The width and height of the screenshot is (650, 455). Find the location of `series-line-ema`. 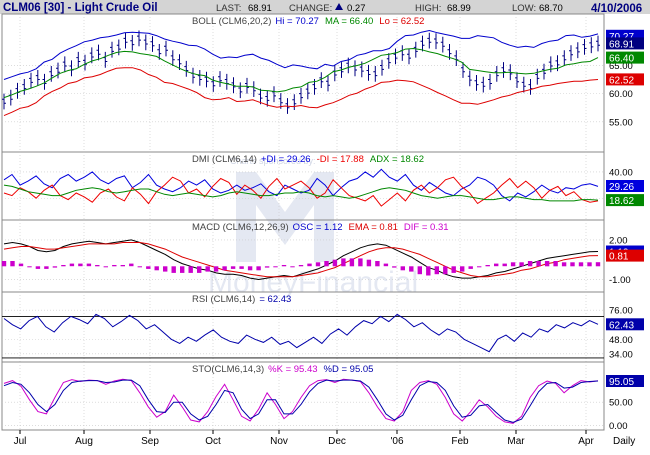

series-line-ema is located at coordinates (301, 260).